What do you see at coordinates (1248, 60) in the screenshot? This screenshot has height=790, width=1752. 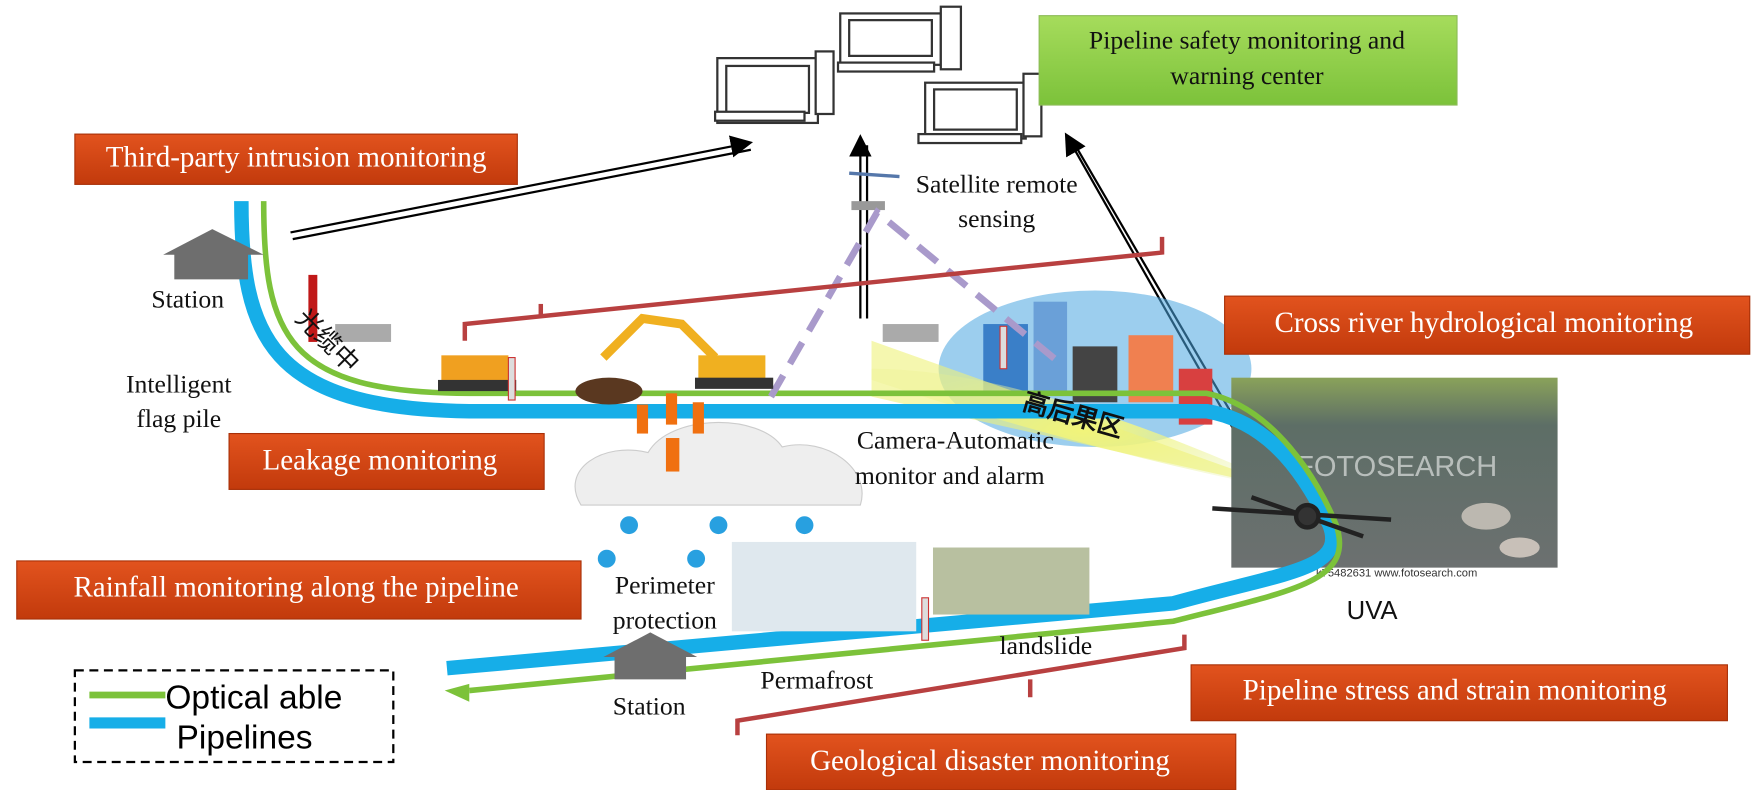 I see `center-box` at bounding box center [1248, 60].